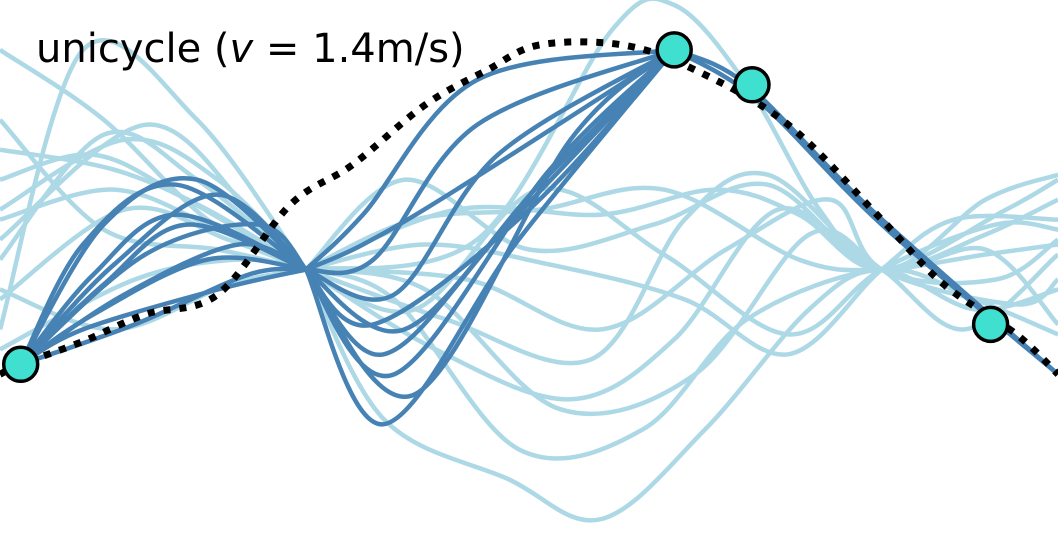 The width and height of the screenshot is (1058, 539). I want to click on chart-title: unicycle (v = 1.4m/s), so click(250, 49).